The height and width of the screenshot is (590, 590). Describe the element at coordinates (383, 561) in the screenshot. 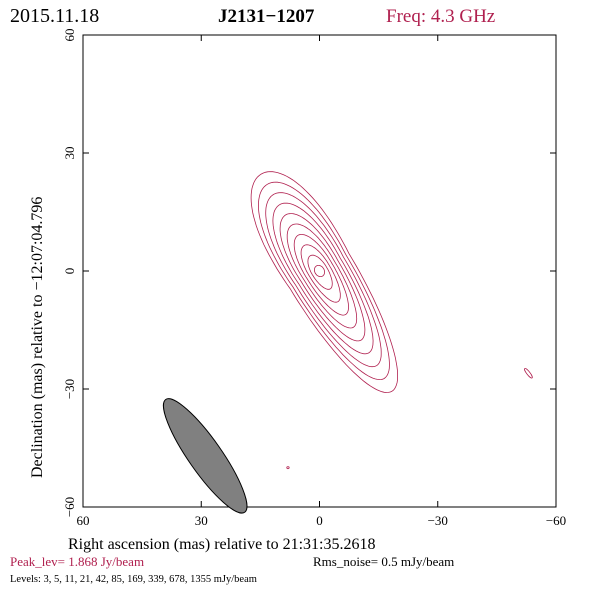

I see `rms-noise: Rms_noise= 0.5 mJy/beam` at that location.